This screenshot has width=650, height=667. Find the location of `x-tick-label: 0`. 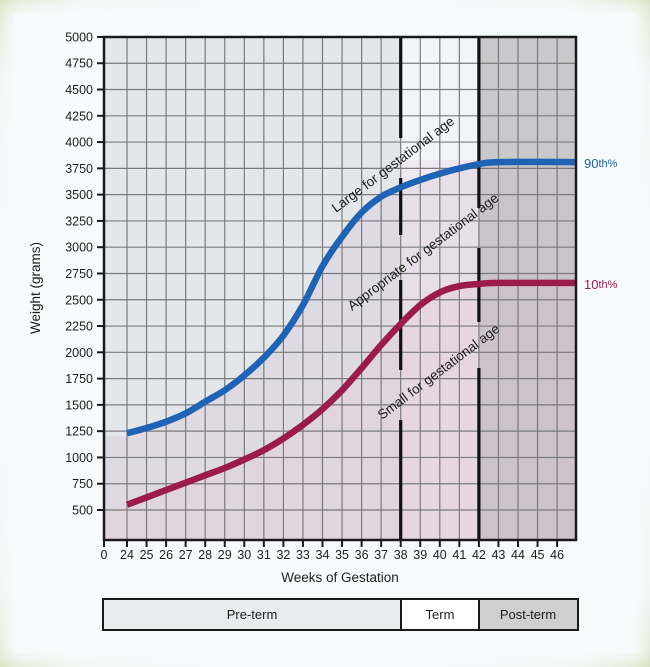

x-tick-label: 0 is located at coordinates (104, 555).